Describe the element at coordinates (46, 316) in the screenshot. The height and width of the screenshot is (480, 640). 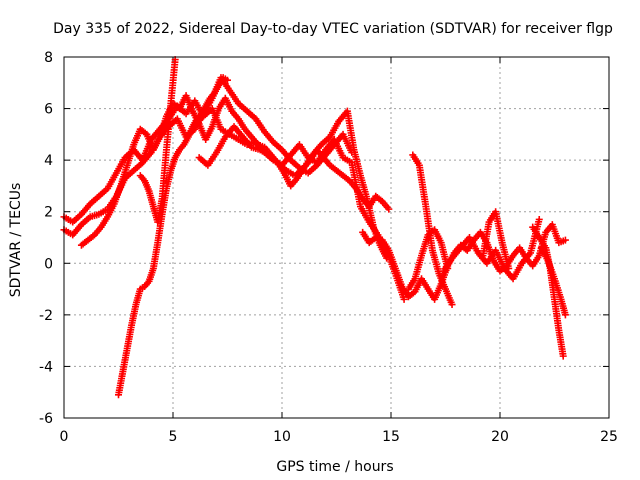
I see `y-tick-label: -2` at that location.